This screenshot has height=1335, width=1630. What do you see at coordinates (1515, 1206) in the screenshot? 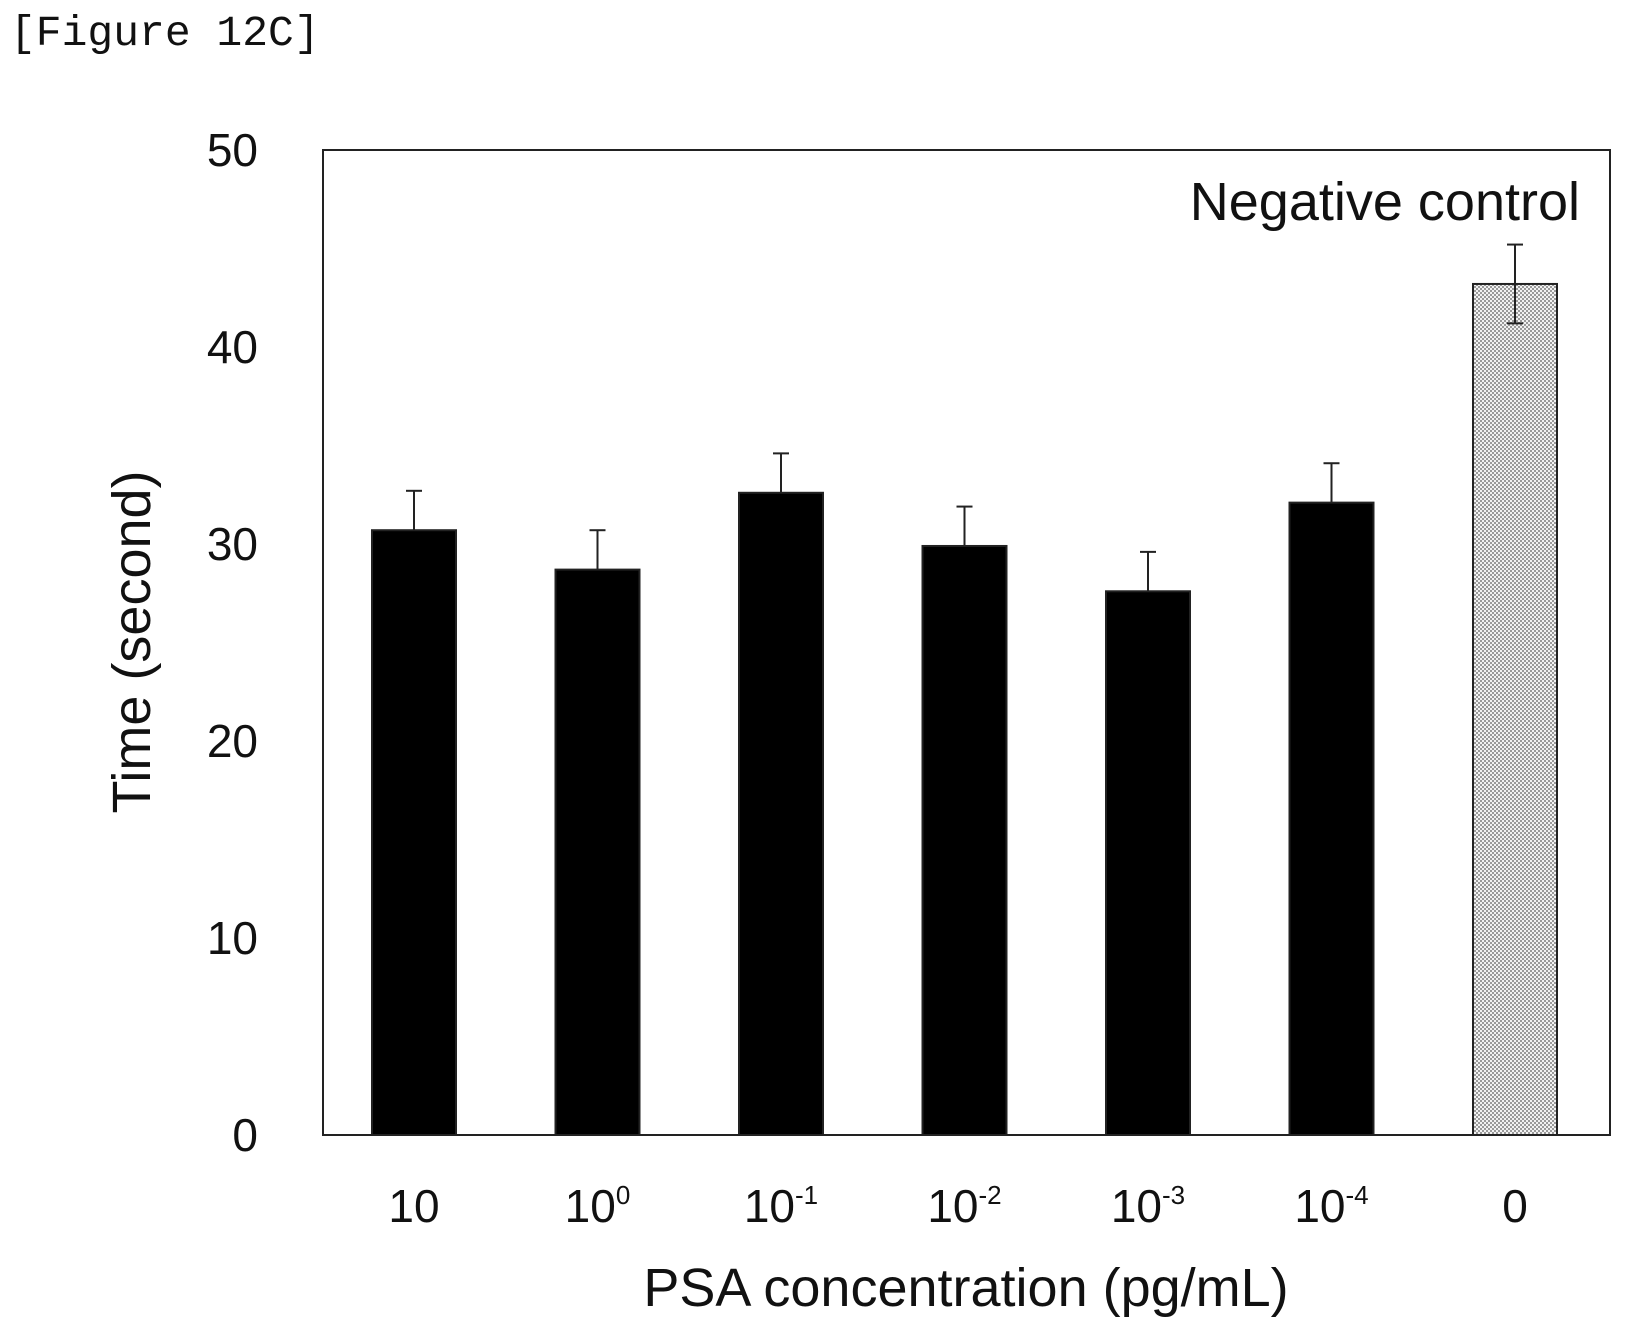
I see `x-tick-label-6: 0` at bounding box center [1515, 1206].